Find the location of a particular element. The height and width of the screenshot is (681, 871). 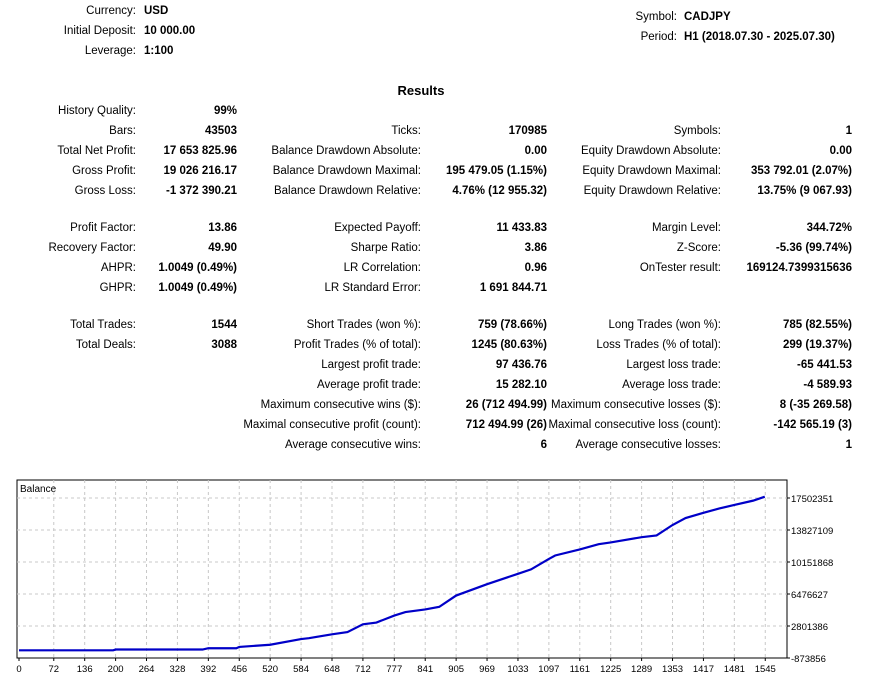

x-tick-label: 392 is located at coordinates (208, 669).